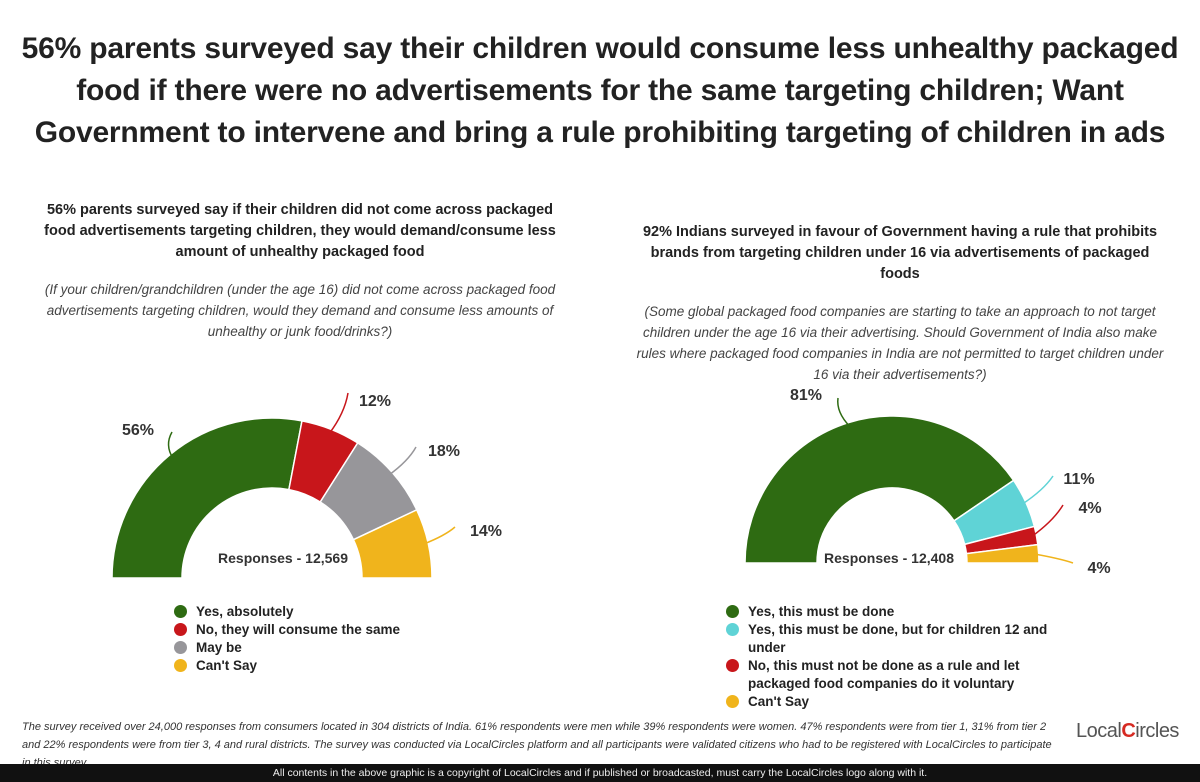  What do you see at coordinates (879, 489) in the screenshot?
I see `chart2-slice-a` at bounding box center [879, 489].